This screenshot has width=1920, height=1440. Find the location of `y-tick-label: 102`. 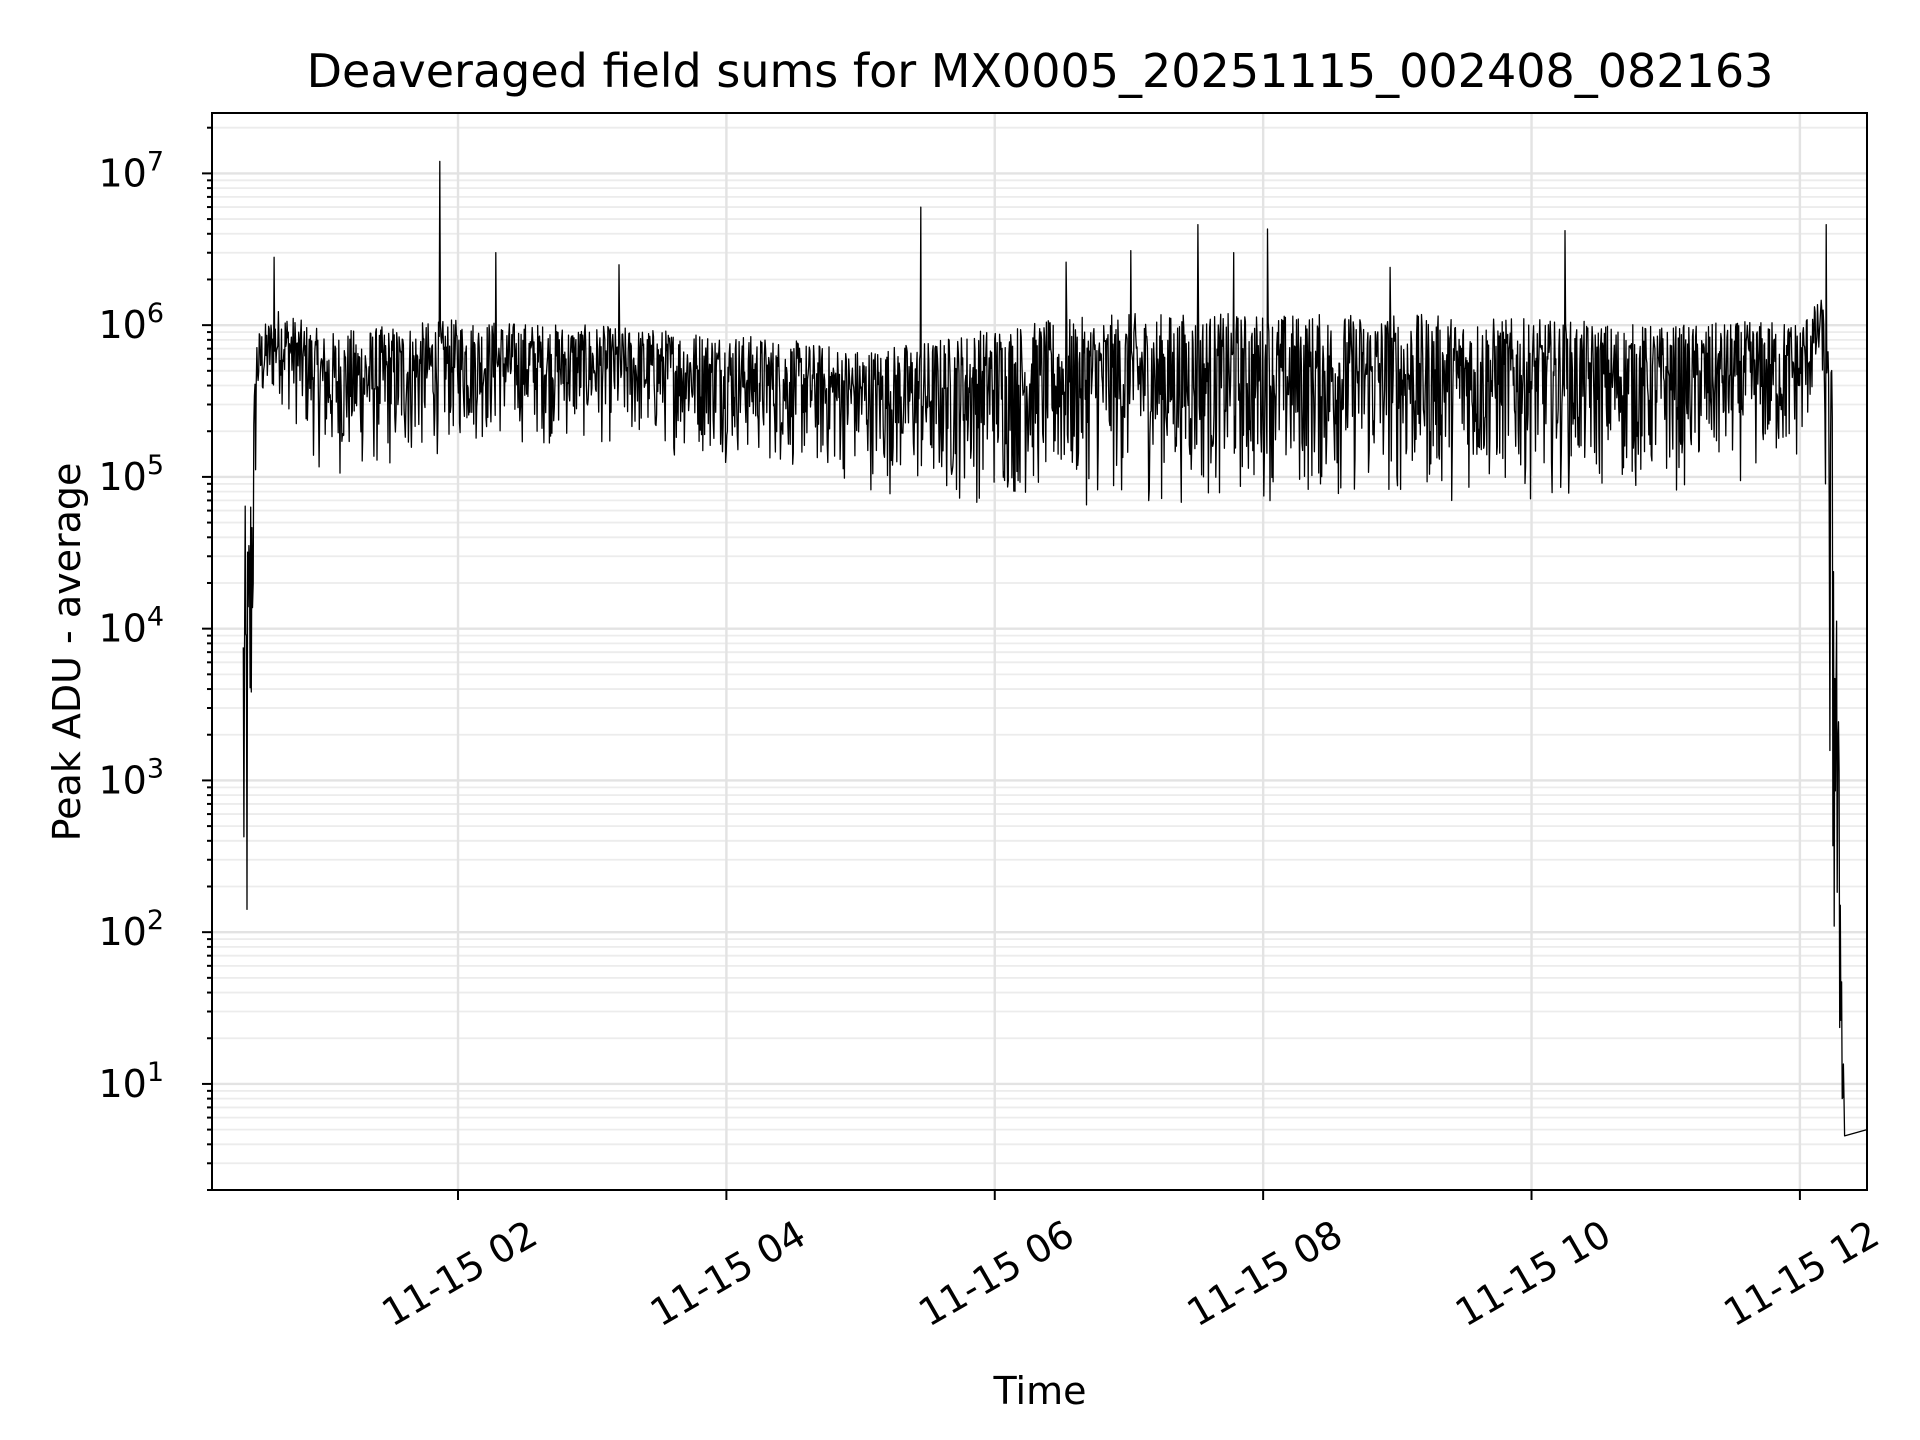

y-tick-label: 102 is located at coordinates (131, 929).